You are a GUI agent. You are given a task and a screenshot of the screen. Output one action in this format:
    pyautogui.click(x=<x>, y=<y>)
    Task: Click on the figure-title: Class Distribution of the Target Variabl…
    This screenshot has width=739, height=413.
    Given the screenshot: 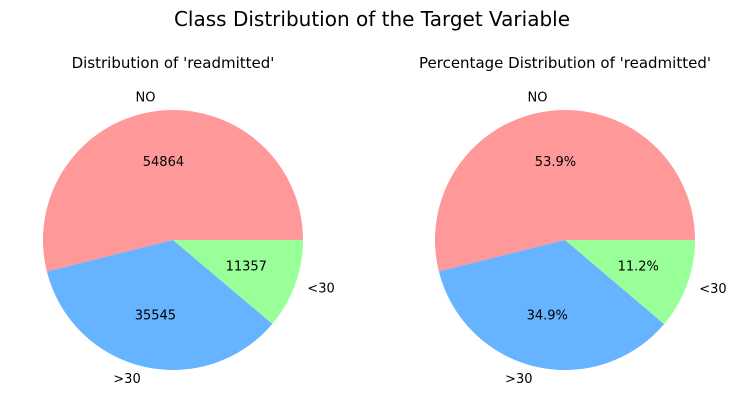 What is the action you would take?
    pyautogui.click(x=372, y=19)
    